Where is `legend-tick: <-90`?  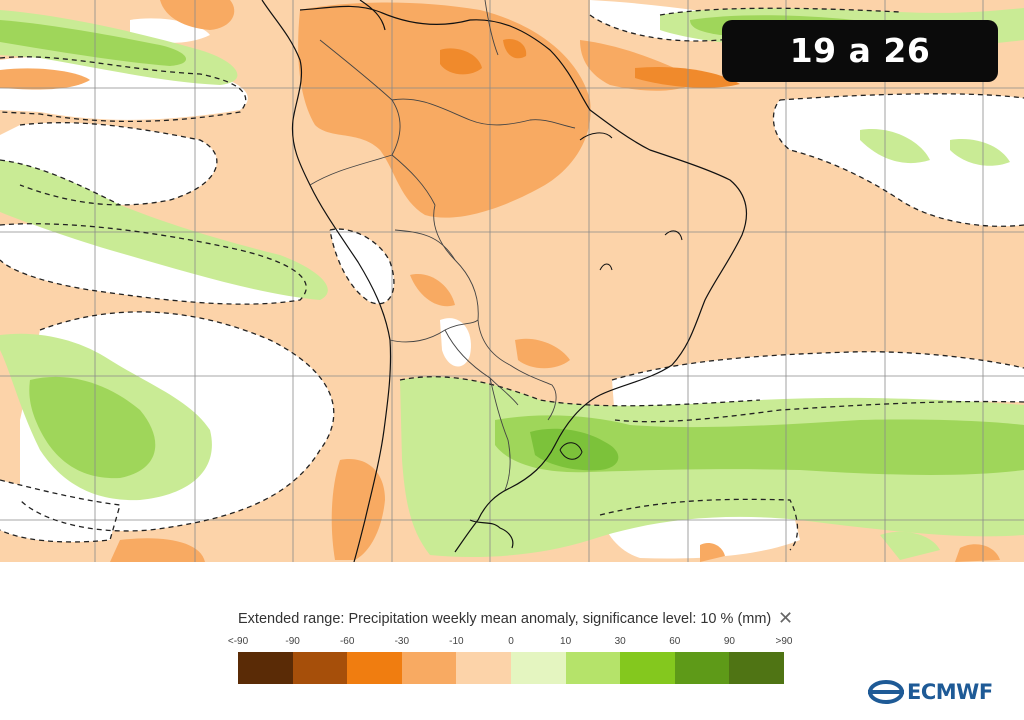 legend-tick: <-90 is located at coordinates (238, 641).